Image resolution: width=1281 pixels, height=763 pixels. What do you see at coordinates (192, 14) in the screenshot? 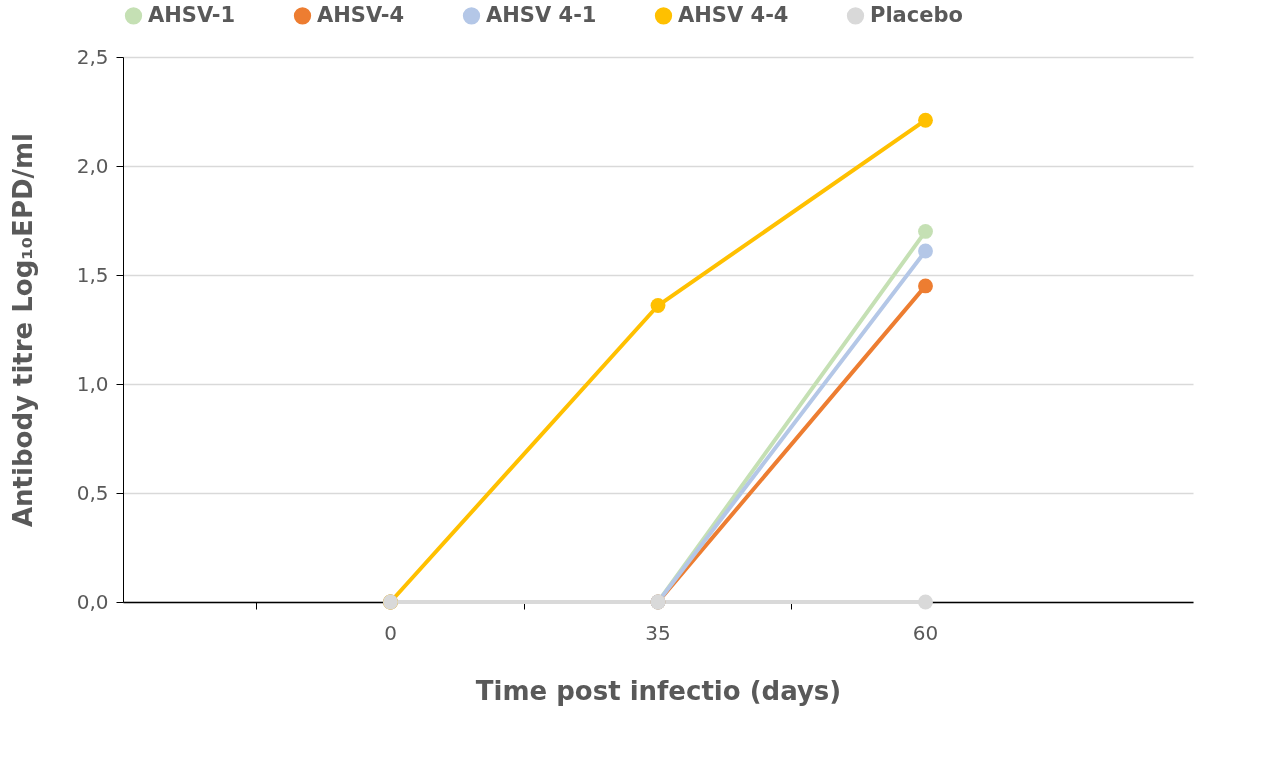
I see `legend-label: AHSV-1` at bounding box center [192, 14].